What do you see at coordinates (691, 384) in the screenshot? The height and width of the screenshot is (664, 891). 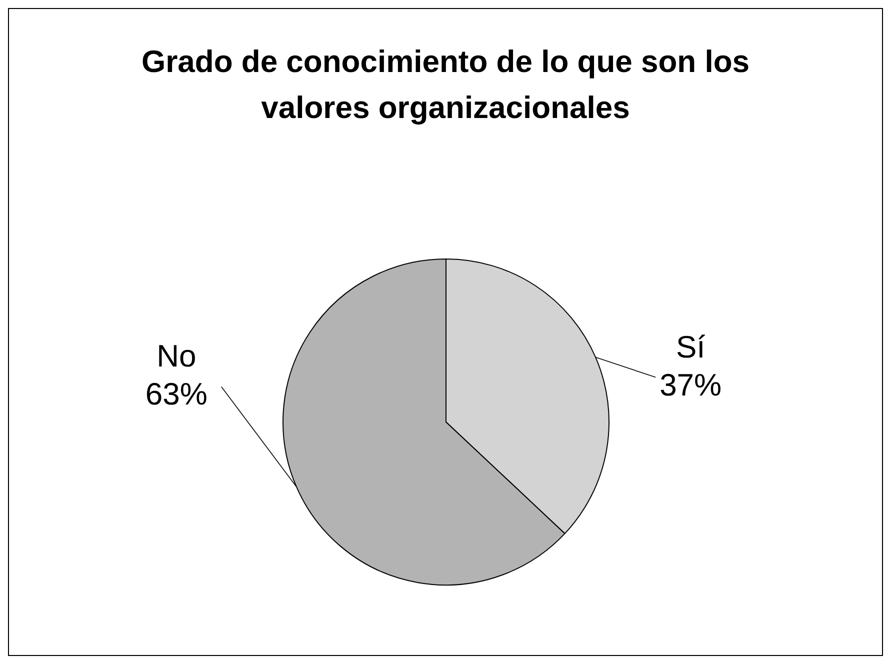 I see `data-label: 37%` at bounding box center [691, 384].